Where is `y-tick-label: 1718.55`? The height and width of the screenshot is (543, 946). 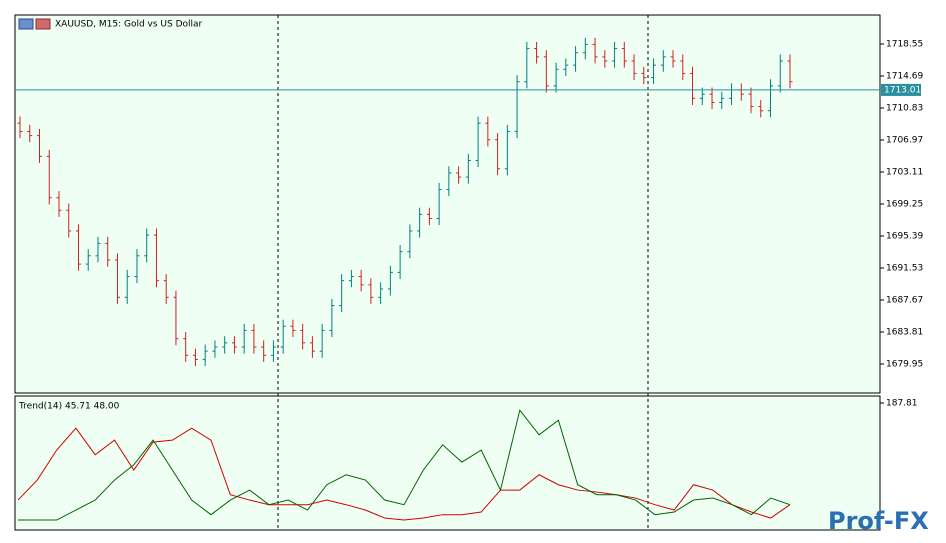 y-tick-label: 1718.55 is located at coordinates (904, 45).